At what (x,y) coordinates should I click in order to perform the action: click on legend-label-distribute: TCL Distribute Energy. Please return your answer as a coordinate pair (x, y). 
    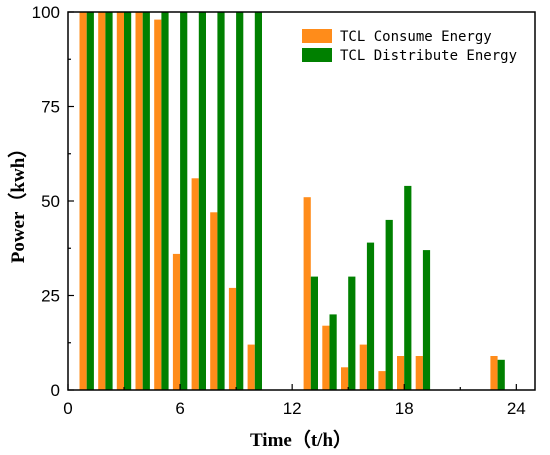
    Looking at the image, I should click on (428, 56).